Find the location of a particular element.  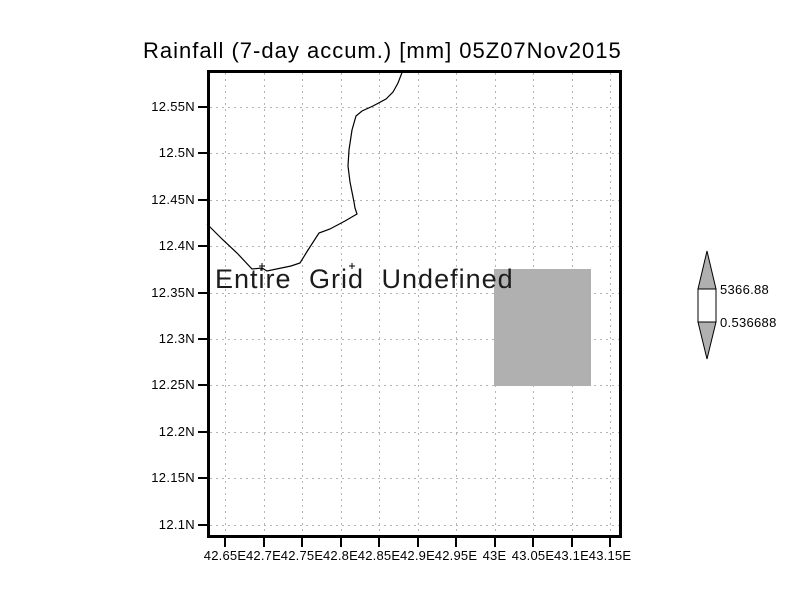

lon-tick-label: 42.95E is located at coordinates (456, 555).